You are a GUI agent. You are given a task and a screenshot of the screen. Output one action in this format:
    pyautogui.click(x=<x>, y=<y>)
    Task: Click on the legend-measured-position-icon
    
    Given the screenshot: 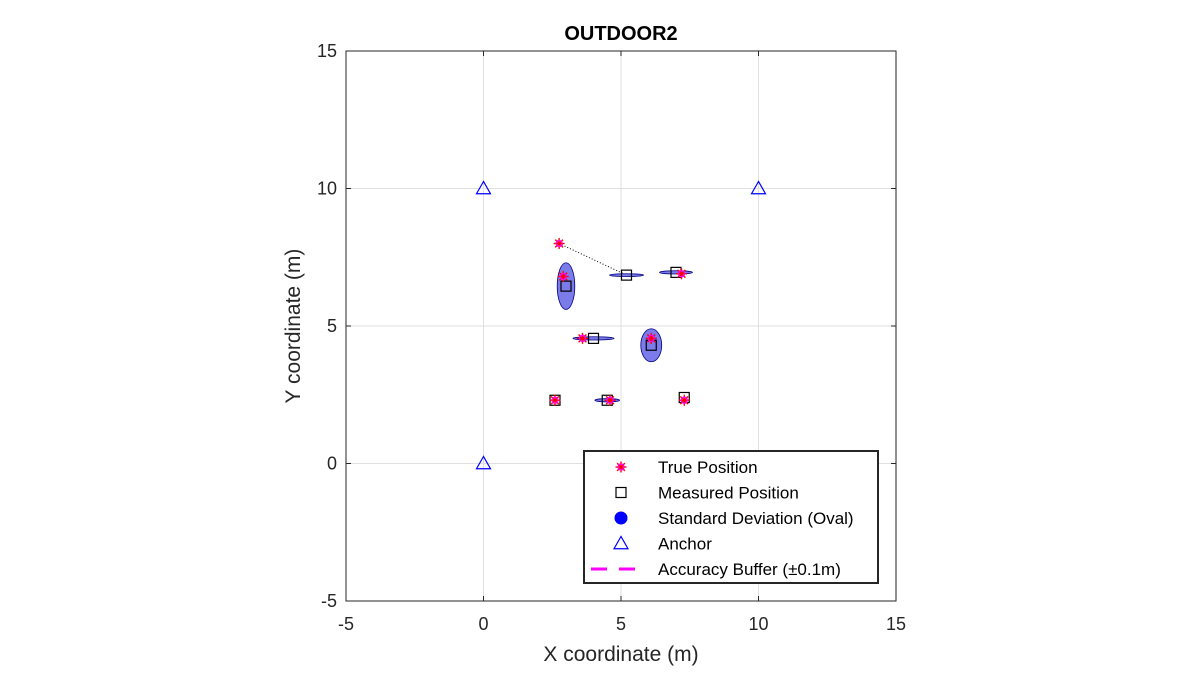 What is the action you would take?
    pyautogui.click(x=621, y=492)
    